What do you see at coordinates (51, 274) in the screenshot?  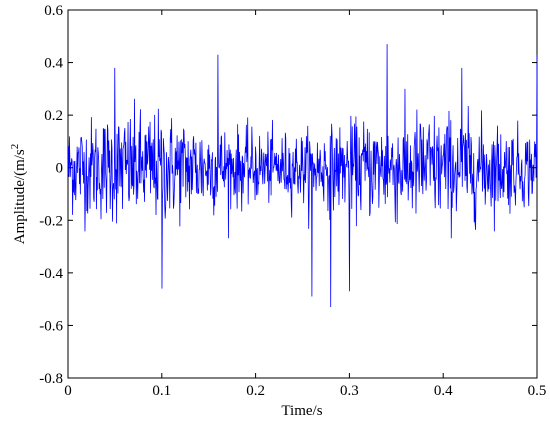 I see `y-tick-label: -0.4` at bounding box center [51, 274].